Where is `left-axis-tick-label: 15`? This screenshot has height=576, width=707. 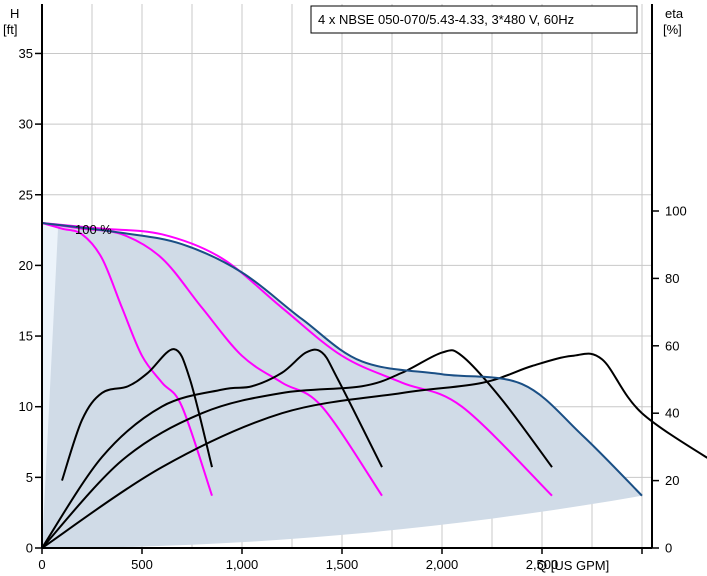 left-axis-tick-label: 15 is located at coordinates (26, 336).